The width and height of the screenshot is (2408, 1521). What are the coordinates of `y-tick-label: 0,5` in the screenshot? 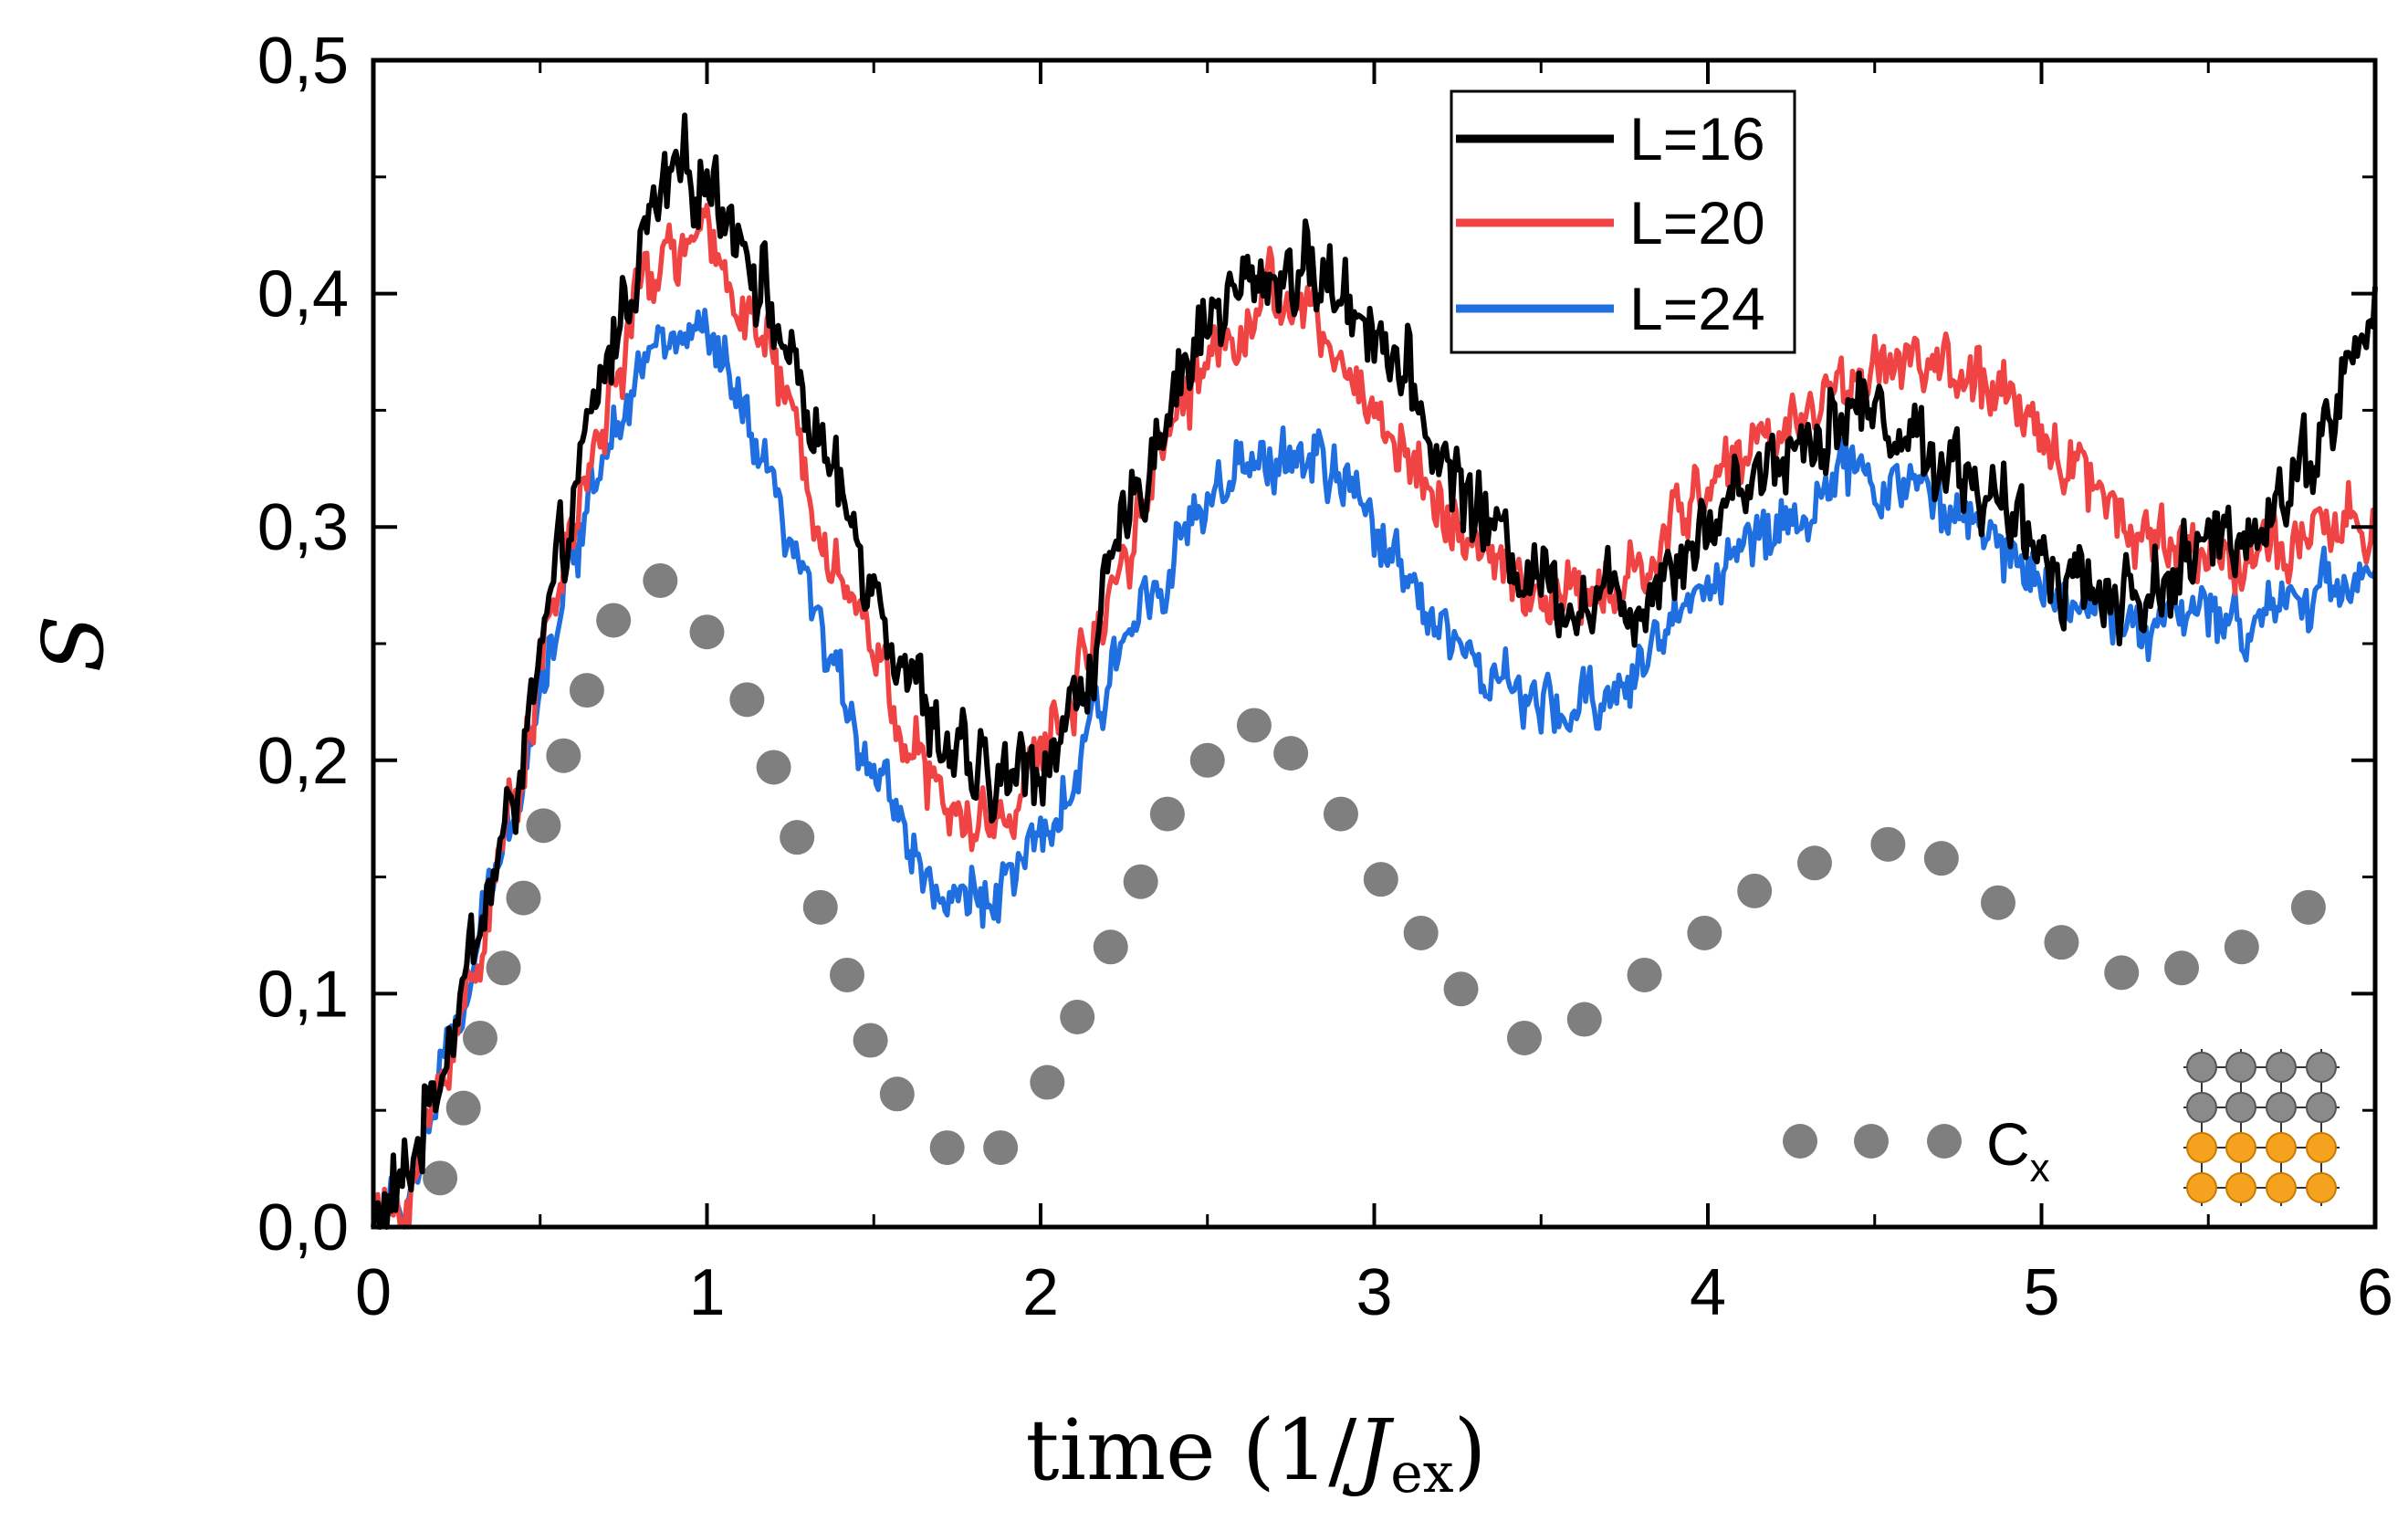 It's located at (303, 61).